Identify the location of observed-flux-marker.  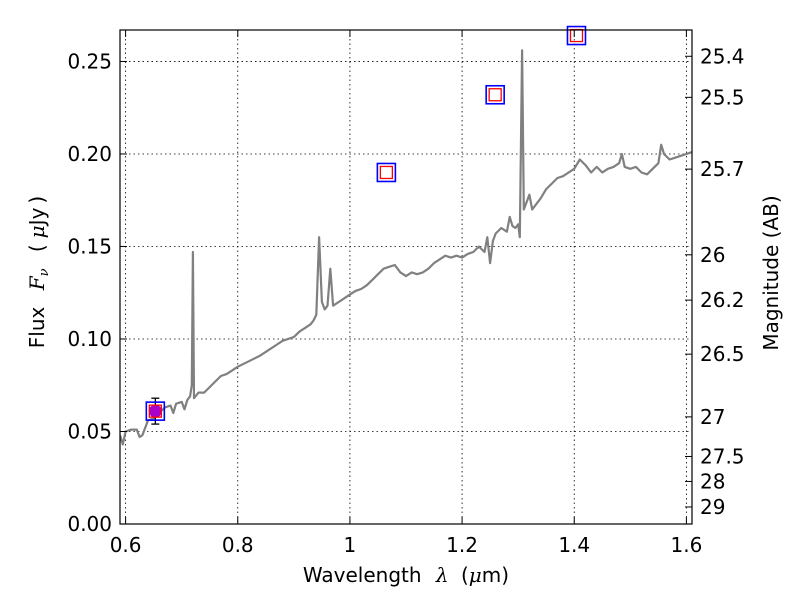
(155, 411).